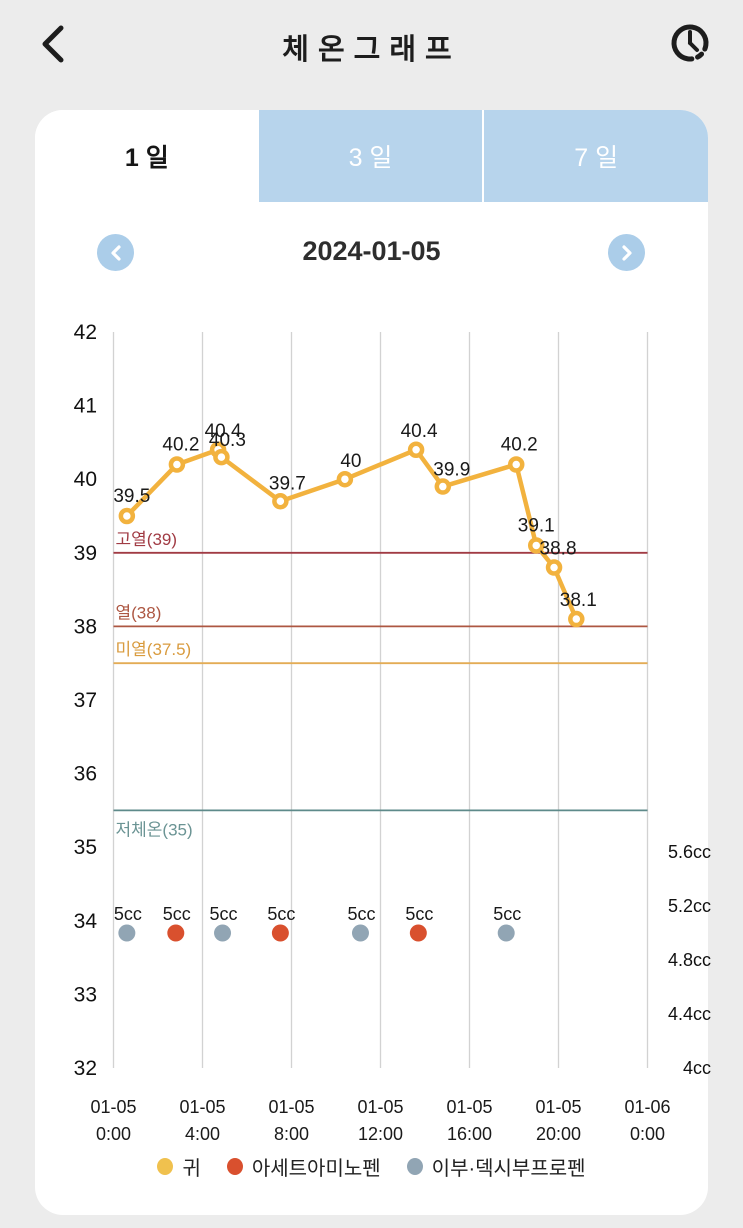  Describe the element at coordinates (558, 549) in the screenshot. I see `temperature-point-label: 38.8` at that location.